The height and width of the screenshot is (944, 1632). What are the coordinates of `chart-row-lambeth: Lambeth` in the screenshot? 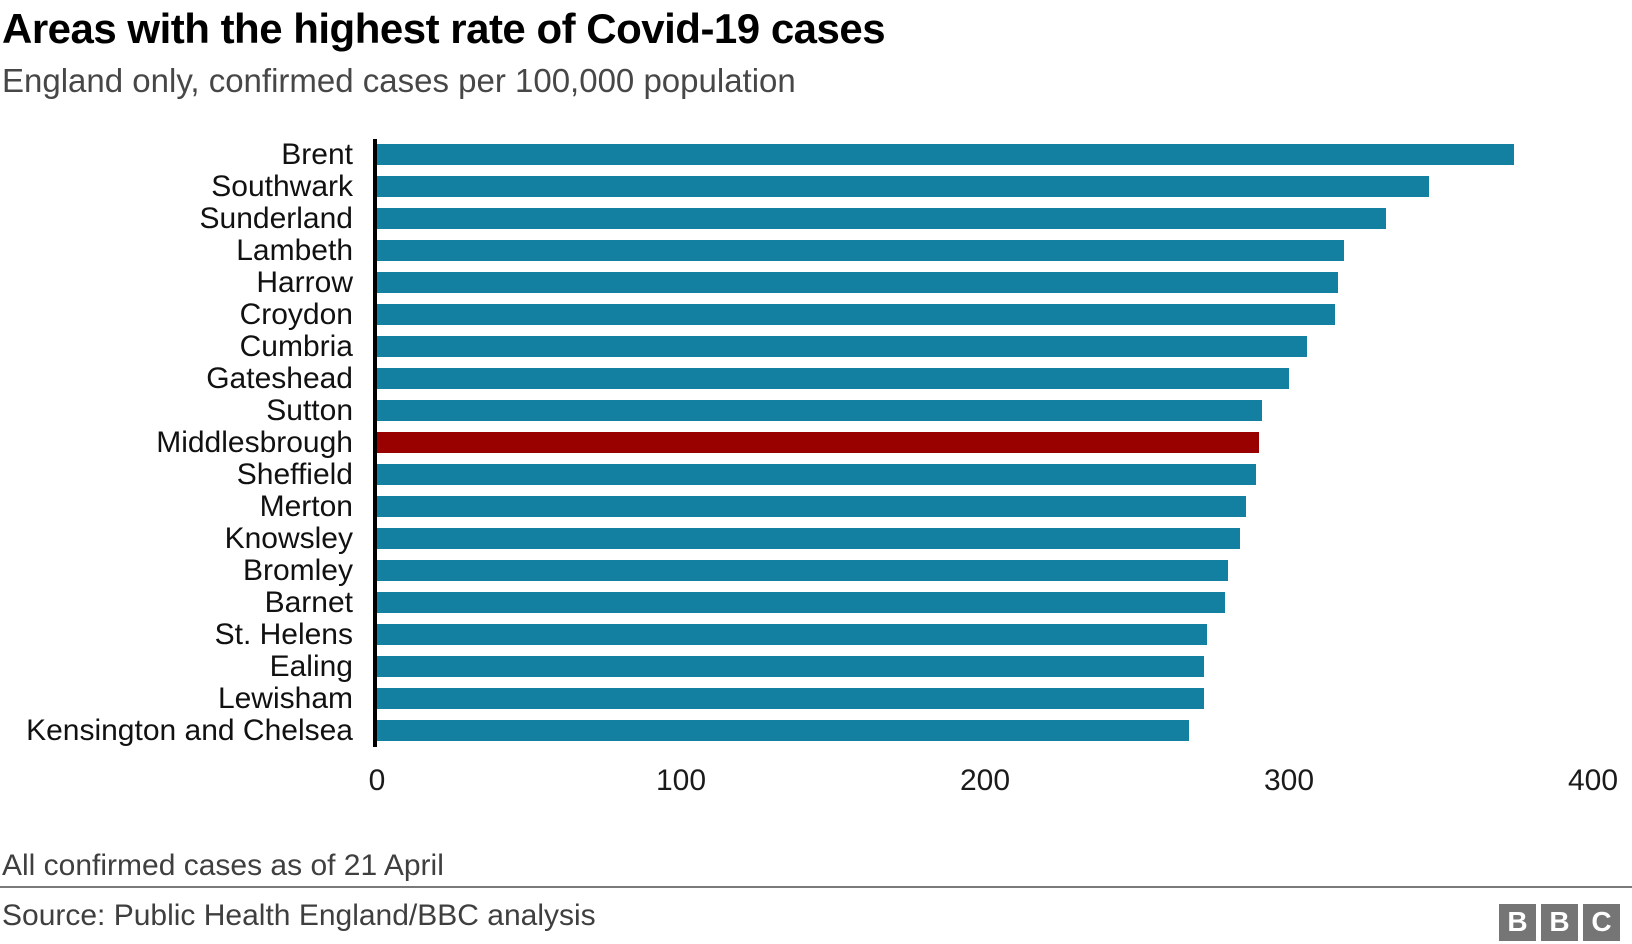 It's located at (816, 250).